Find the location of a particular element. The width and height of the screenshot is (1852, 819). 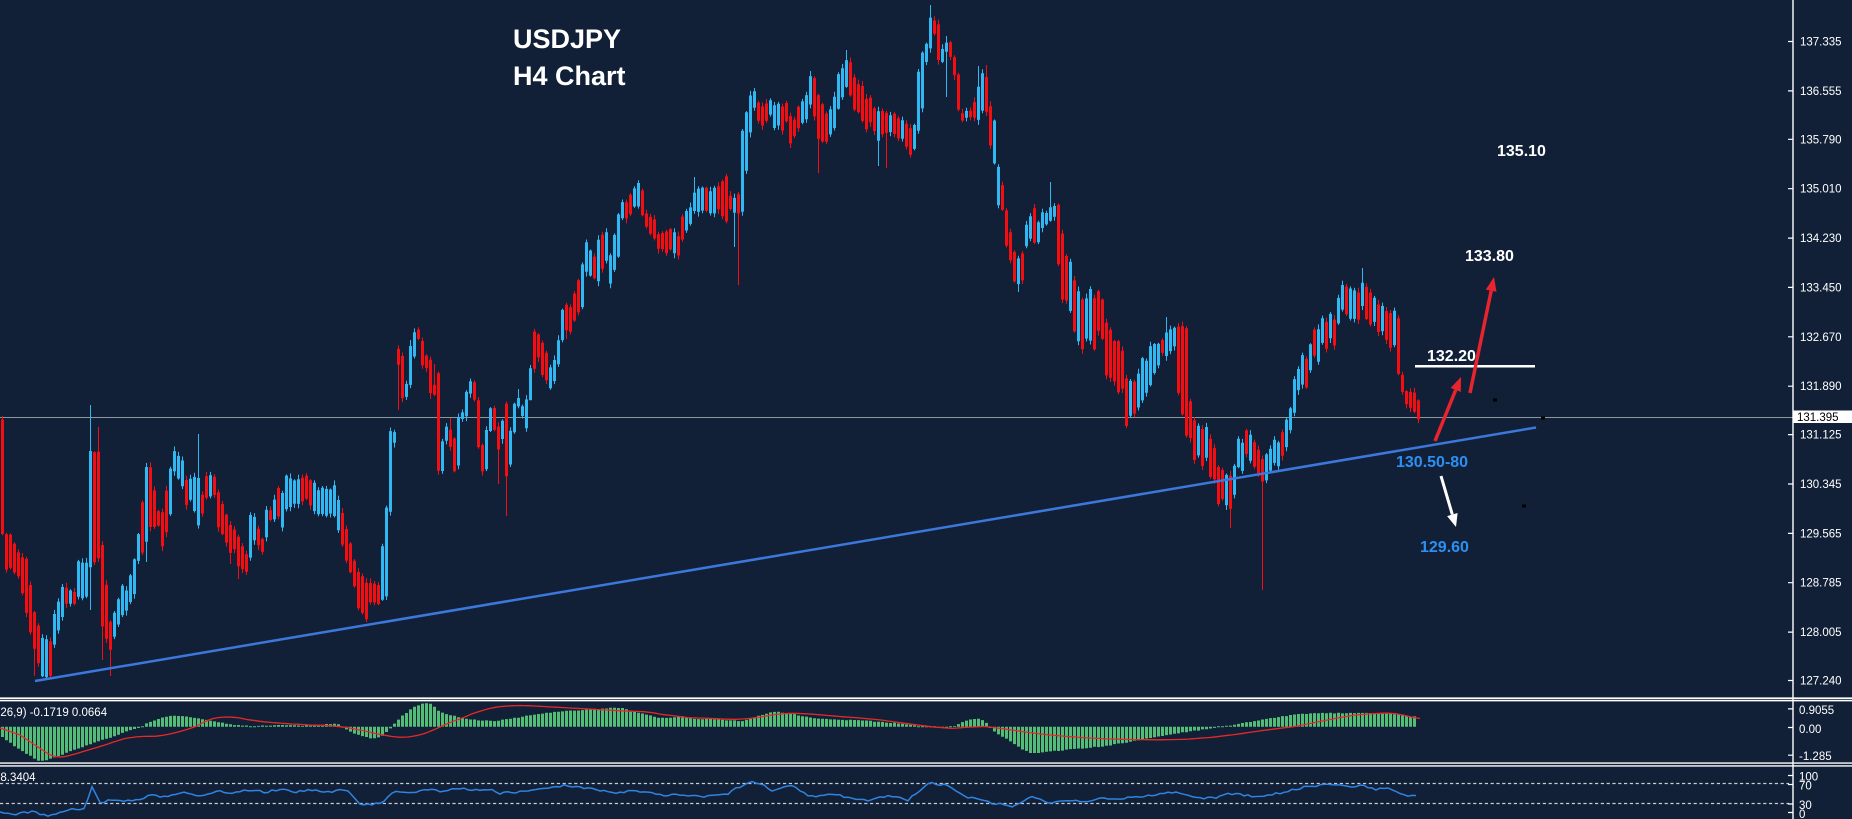

svg-text: 0.00 is located at coordinates (1810, 730).